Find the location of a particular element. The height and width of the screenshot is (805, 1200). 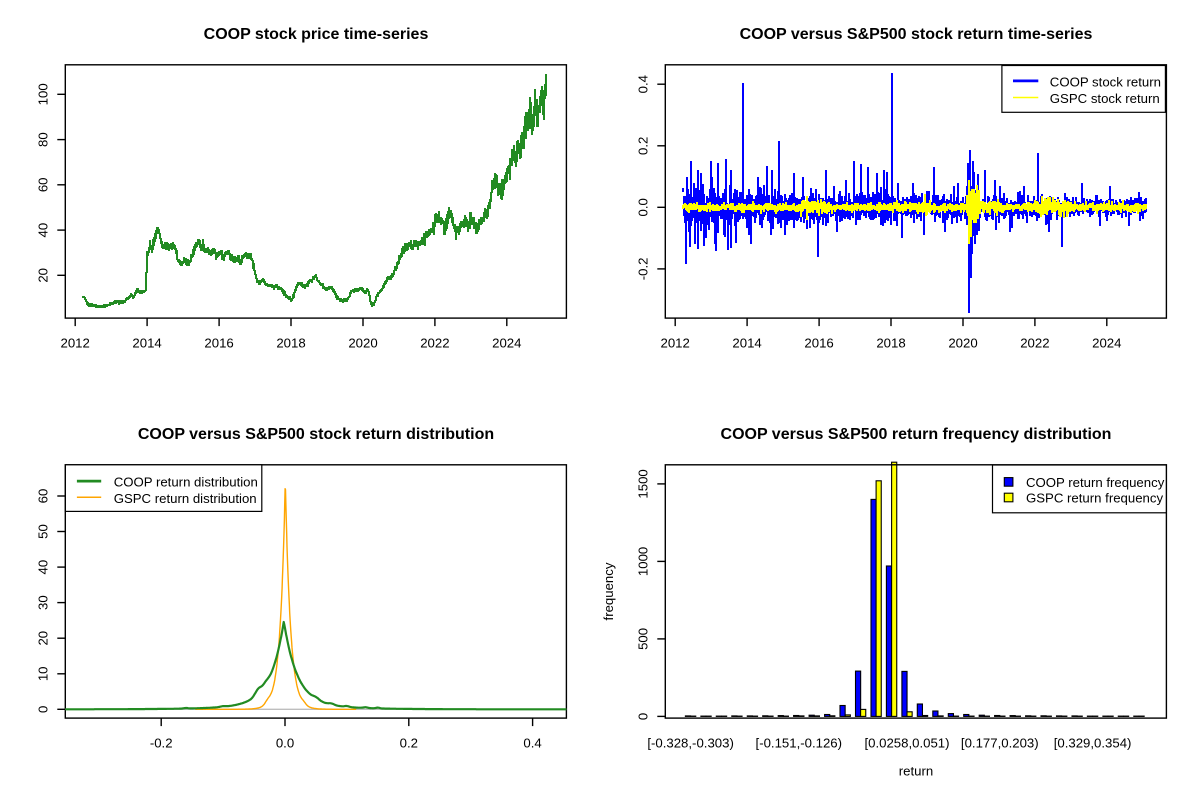

svg-text: frequency is located at coordinates (608, 591).